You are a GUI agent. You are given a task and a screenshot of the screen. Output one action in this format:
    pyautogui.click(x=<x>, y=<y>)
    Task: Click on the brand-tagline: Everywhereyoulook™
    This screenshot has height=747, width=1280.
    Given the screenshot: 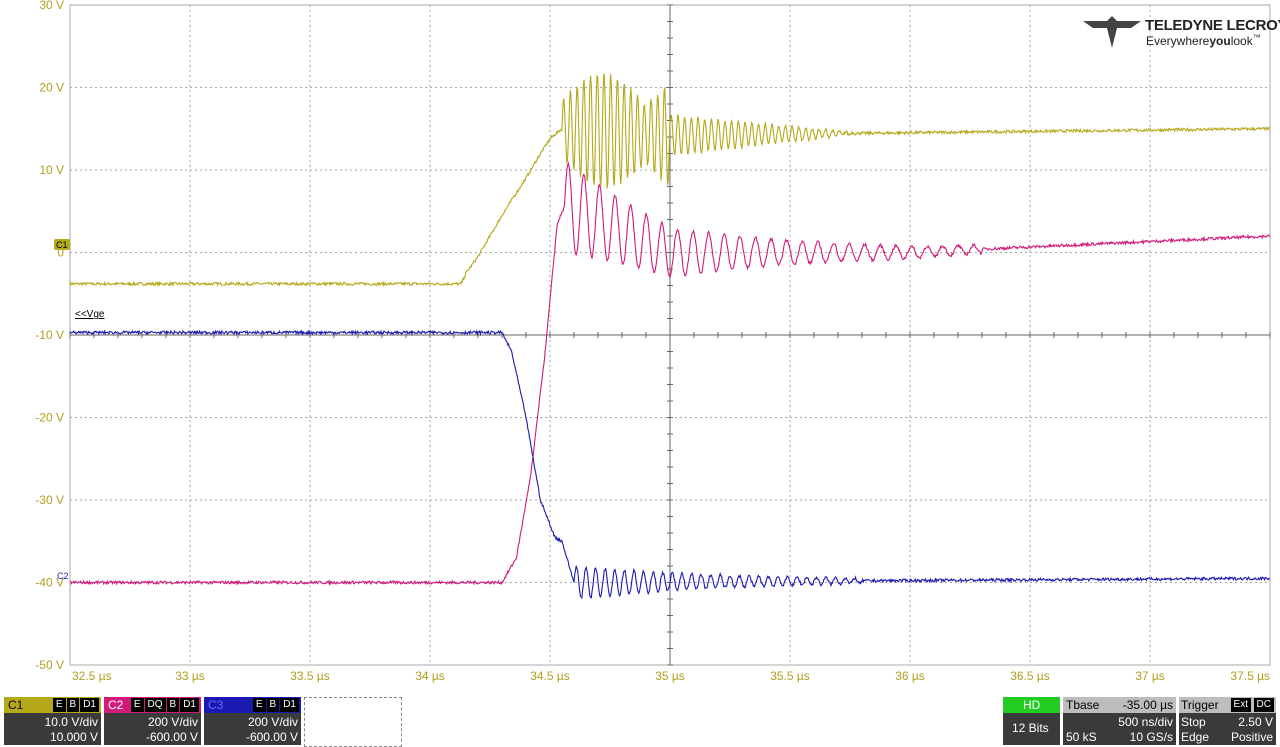 What is the action you would take?
    pyautogui.click(x=1203, y=40)
    